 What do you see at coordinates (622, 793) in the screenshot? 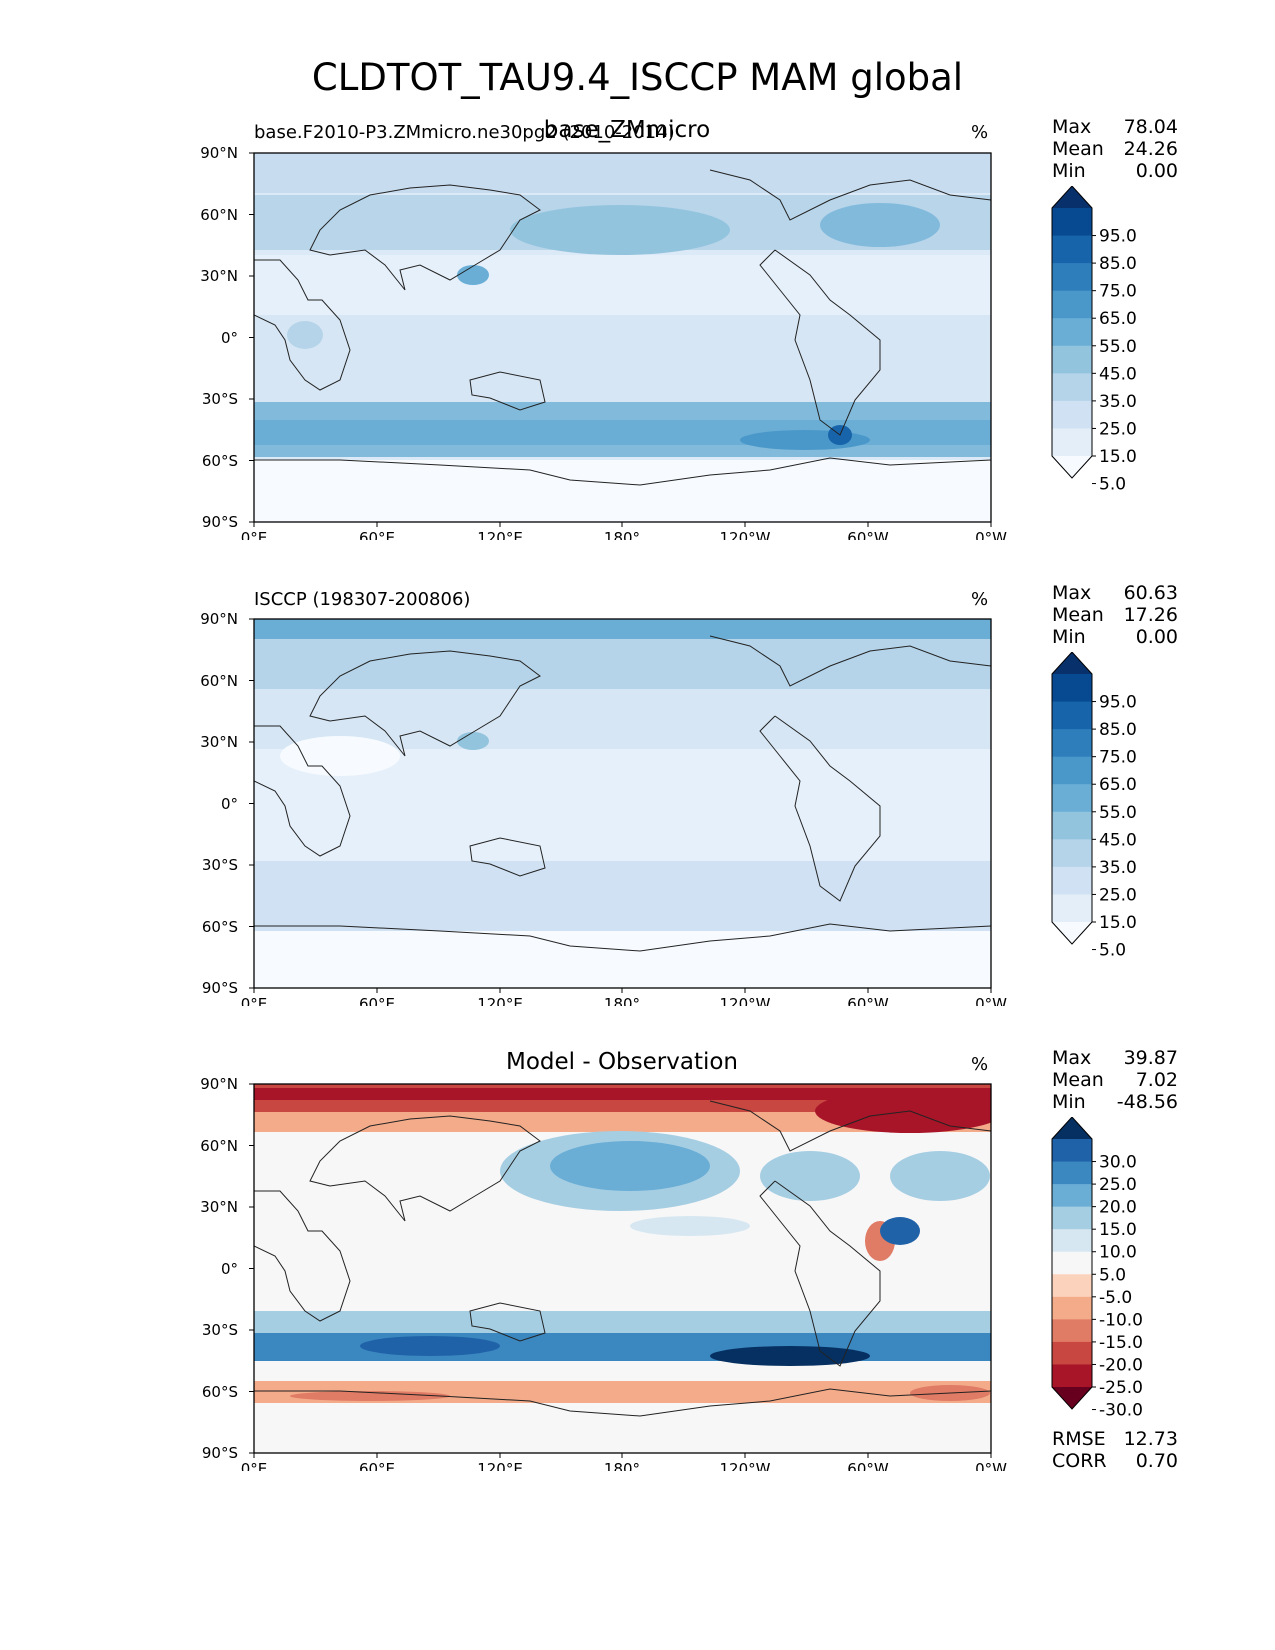
I see `map-obs-coastlines` at bounding box center [622, 793].